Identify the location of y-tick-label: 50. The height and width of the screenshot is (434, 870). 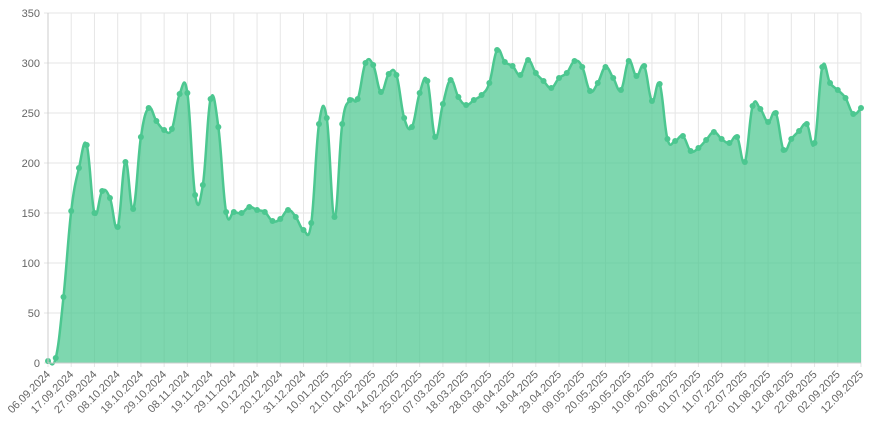
(34, 314).